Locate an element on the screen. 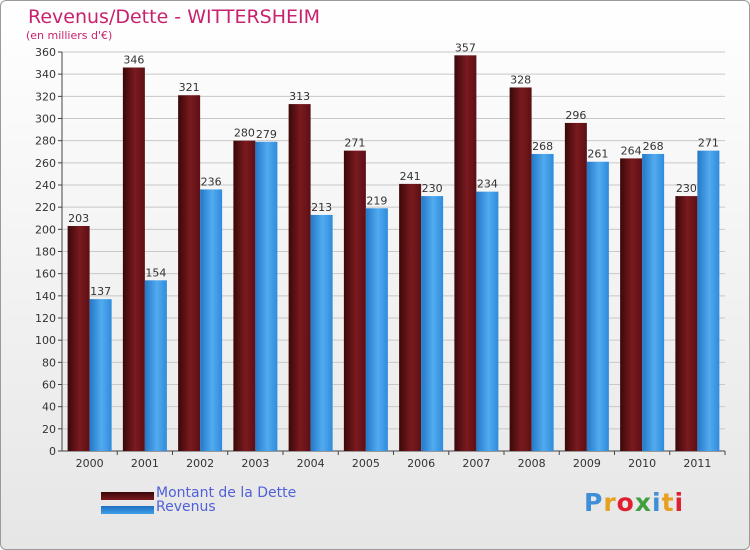 The image size is (750, 550). x-tick-label: 2010 is located at coordinates (642, 463).